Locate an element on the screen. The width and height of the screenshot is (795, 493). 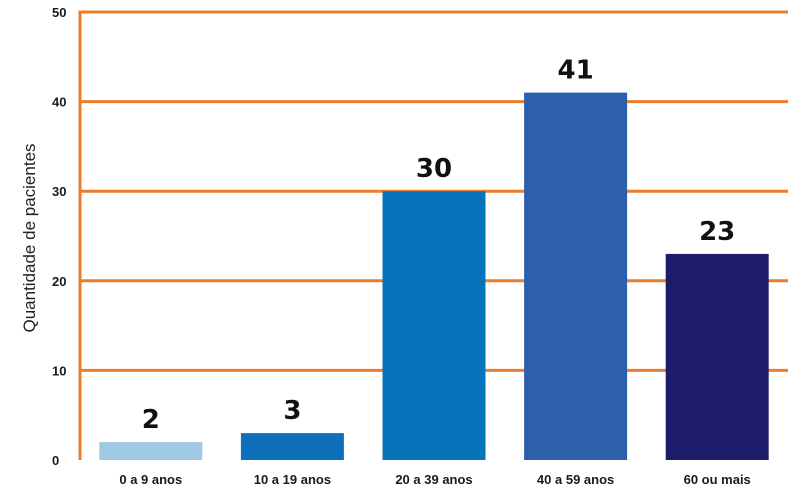
data-label: 41 is located at coordinates (576, 71).